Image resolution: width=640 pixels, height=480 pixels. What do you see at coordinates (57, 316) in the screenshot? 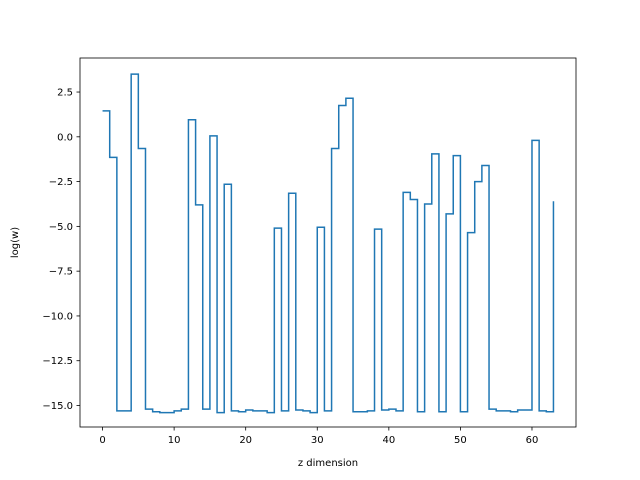
I see `y-tick-label: −10.0` at bounding box center [57, 316].